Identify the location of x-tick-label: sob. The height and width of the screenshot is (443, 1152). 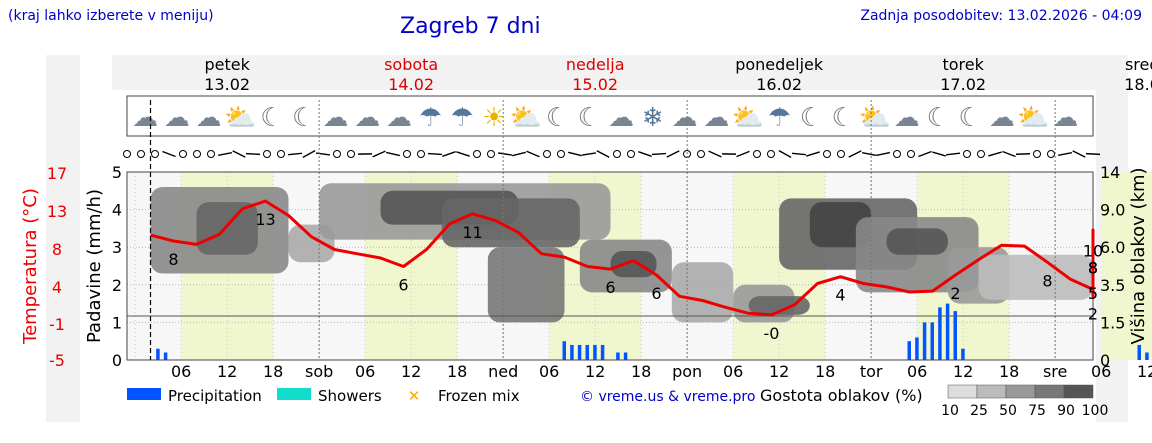
(319, 371).